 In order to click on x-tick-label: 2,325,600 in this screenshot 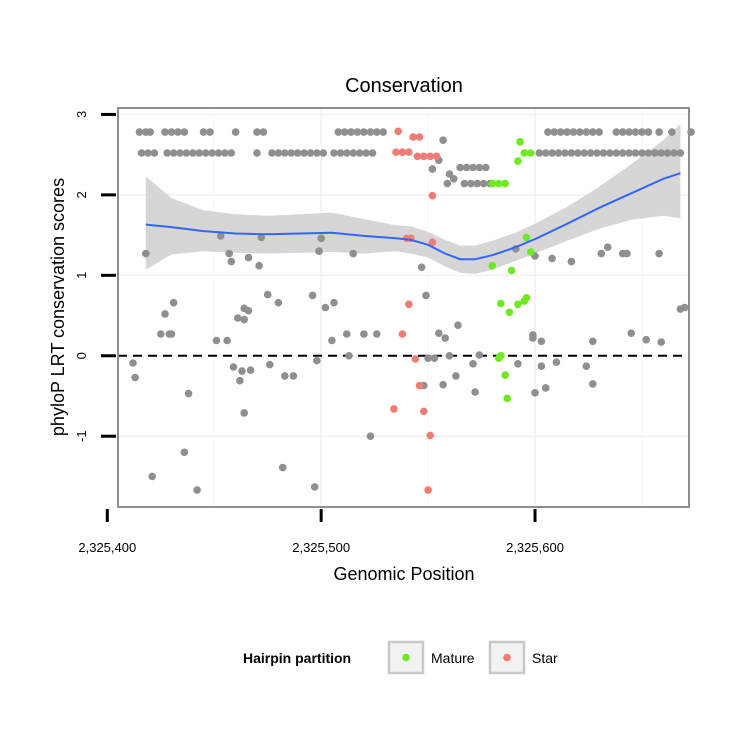, I will do `click(535, 547)`.